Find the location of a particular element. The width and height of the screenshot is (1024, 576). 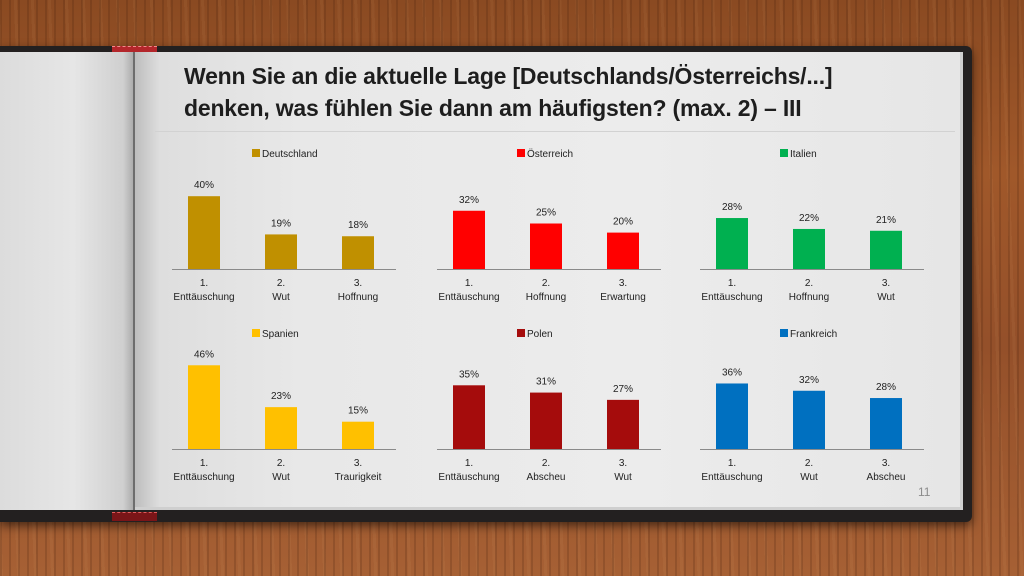

legend: Spanien is located at coordinates (275, 334).